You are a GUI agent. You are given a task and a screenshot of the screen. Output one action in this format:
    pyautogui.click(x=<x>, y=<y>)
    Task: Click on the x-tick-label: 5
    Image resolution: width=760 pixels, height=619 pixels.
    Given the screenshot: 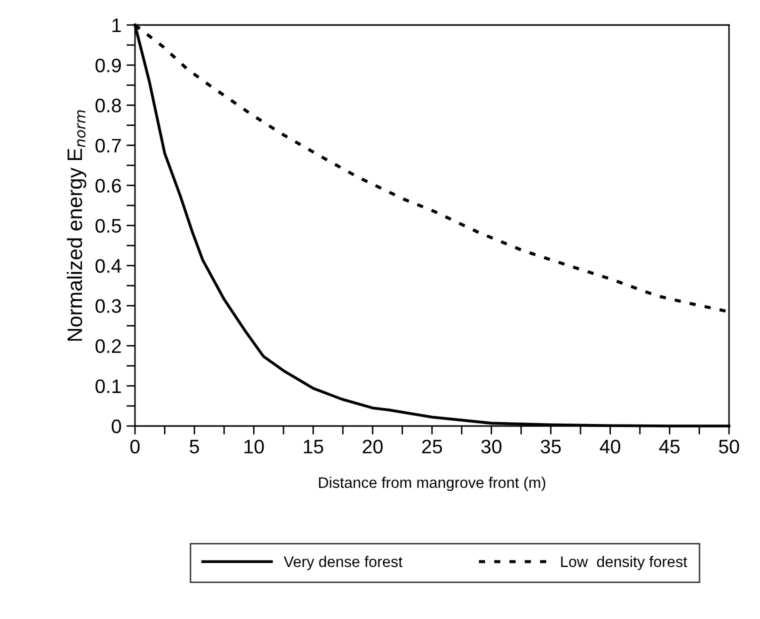 What is the action you would take?
    pyautogui.click(x=194, y=447)
    